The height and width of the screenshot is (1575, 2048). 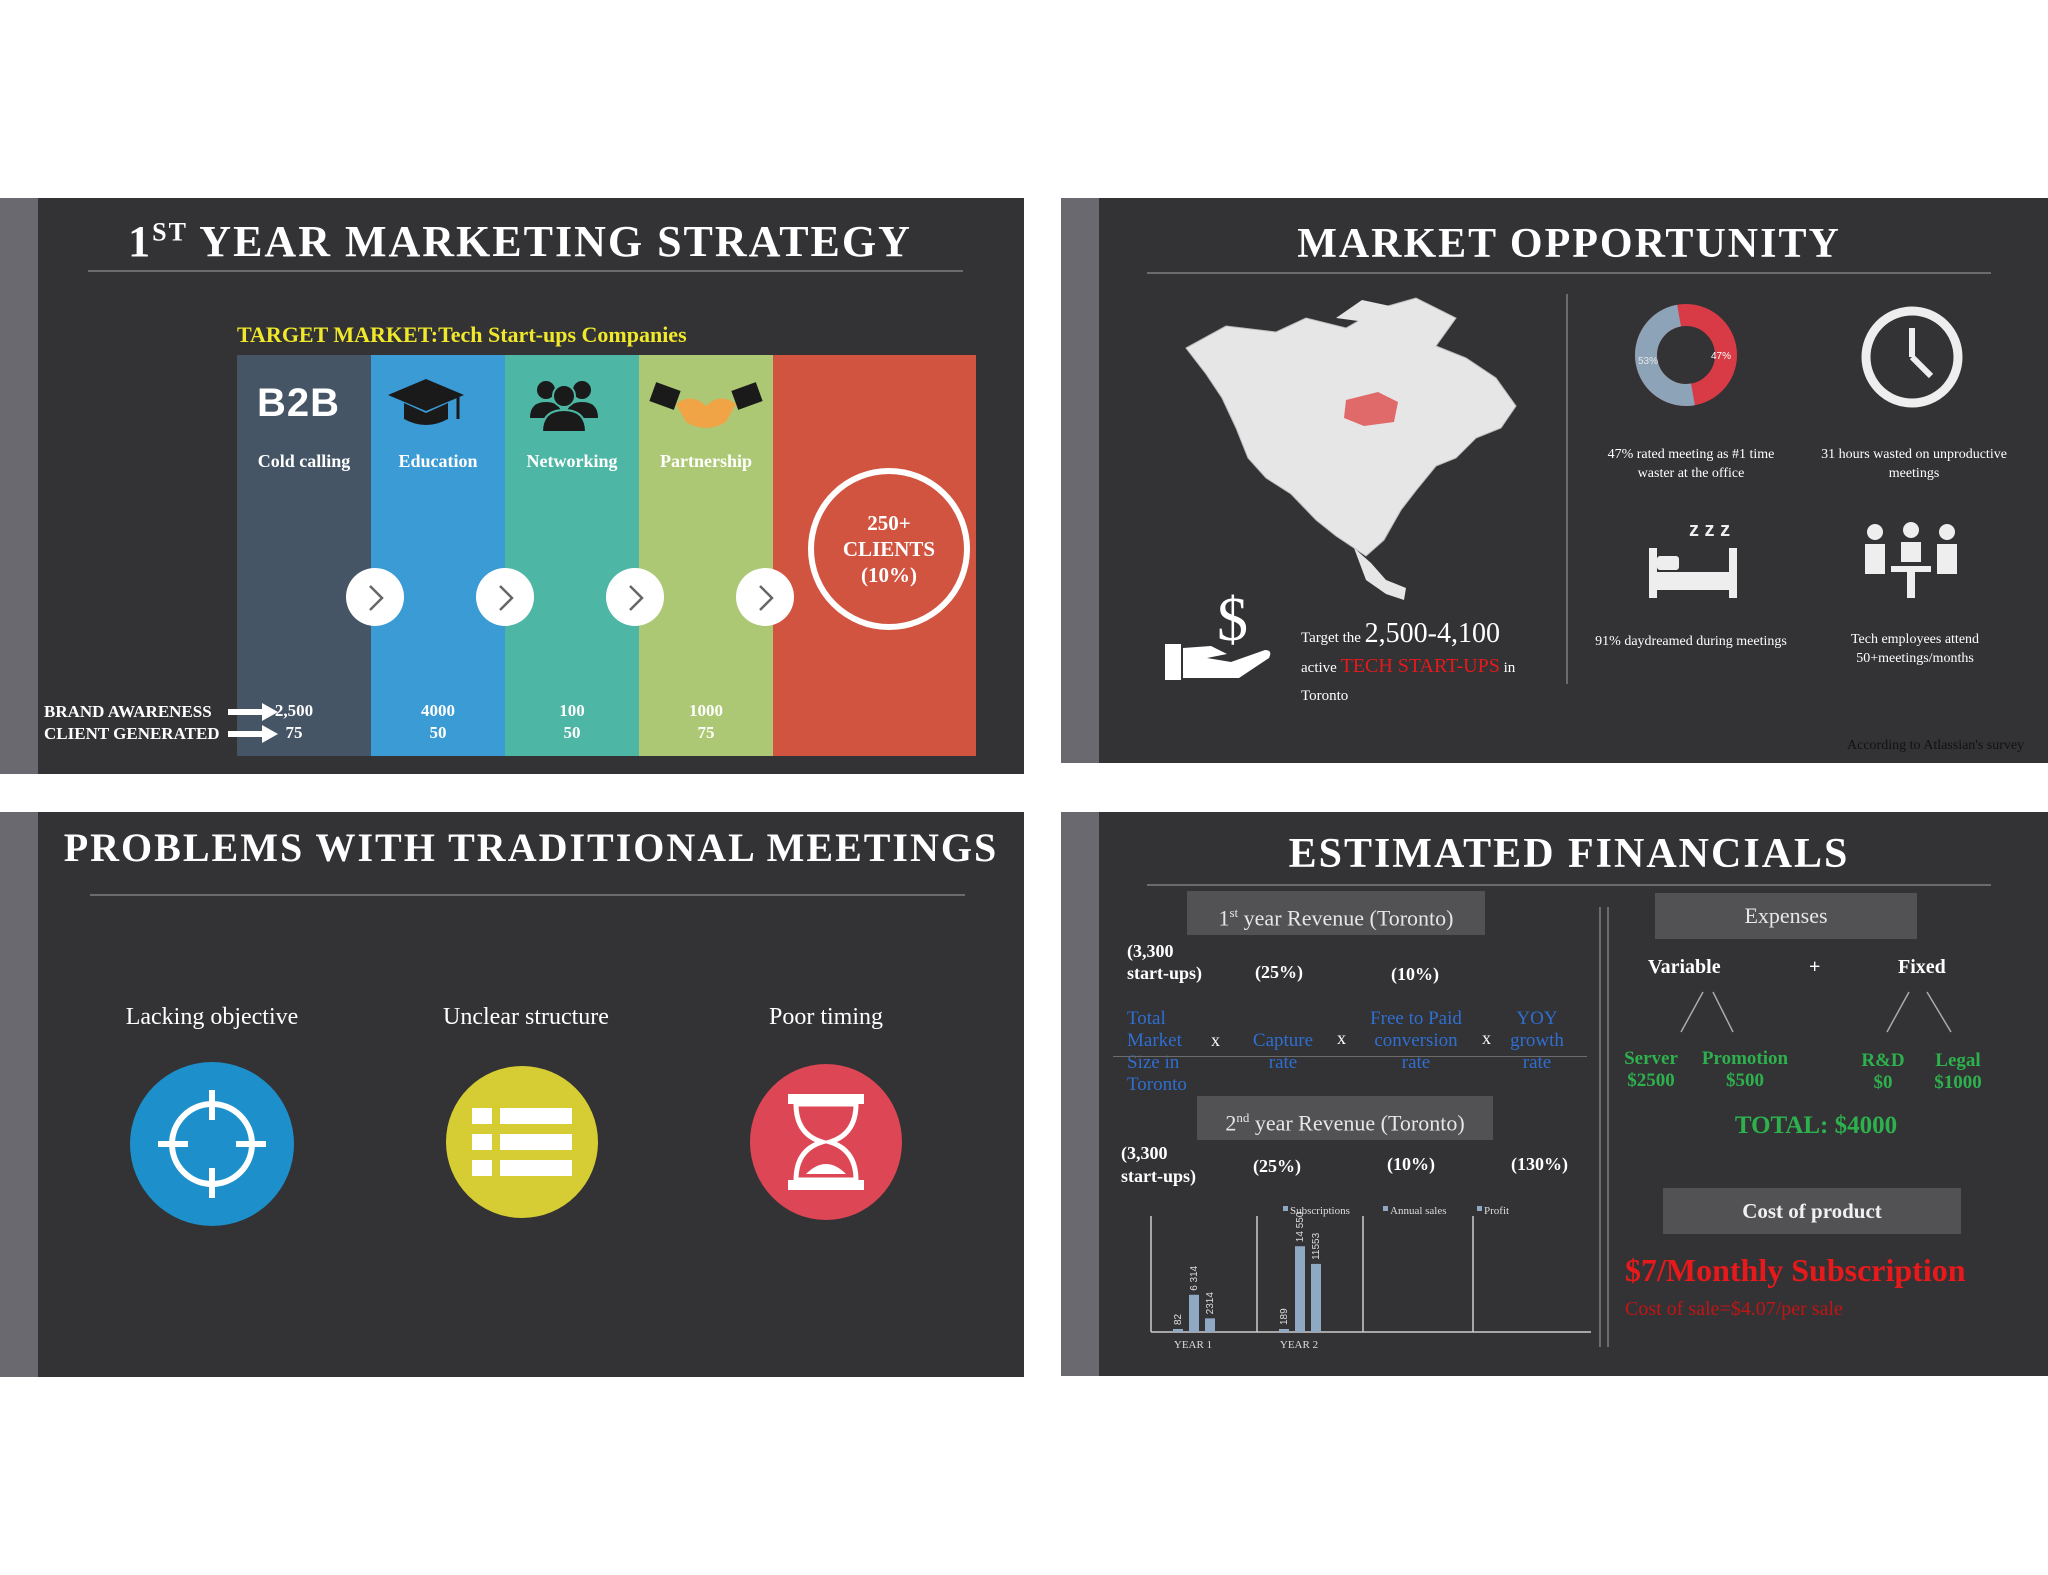 I want to click on slide-title: MARKET OPPORTUNITY, so click(x=1569, y=244).